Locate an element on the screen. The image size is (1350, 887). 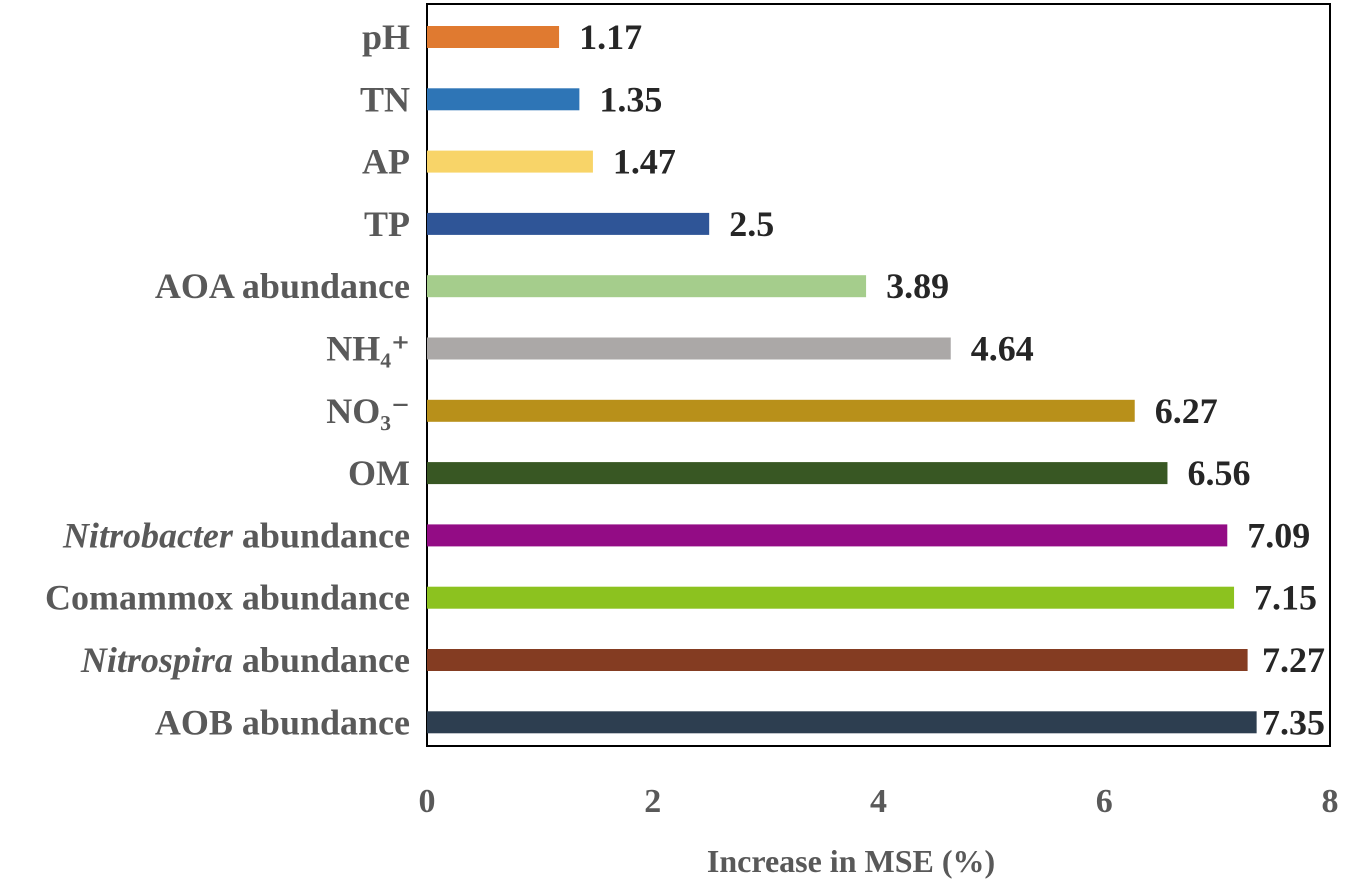
bar-no is located at coordinates (781, 410).